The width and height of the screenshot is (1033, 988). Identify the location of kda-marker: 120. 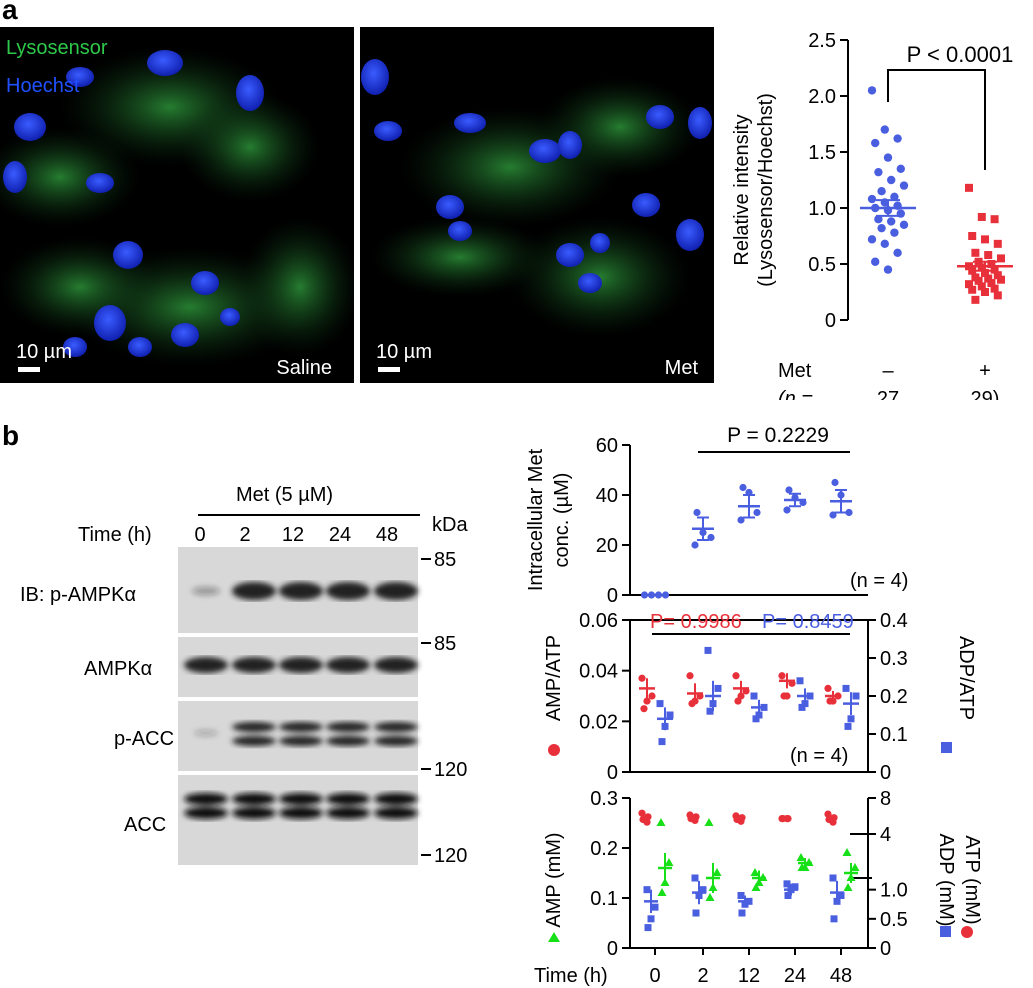
(450, 855).